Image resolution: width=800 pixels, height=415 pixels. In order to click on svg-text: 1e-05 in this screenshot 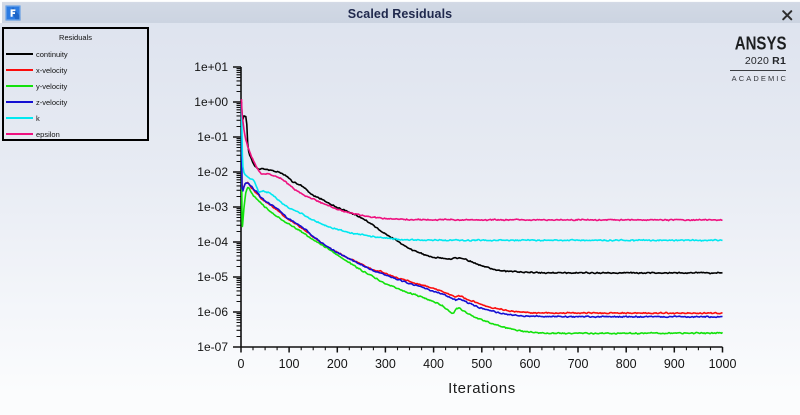, I will do `click(212, 277)`.